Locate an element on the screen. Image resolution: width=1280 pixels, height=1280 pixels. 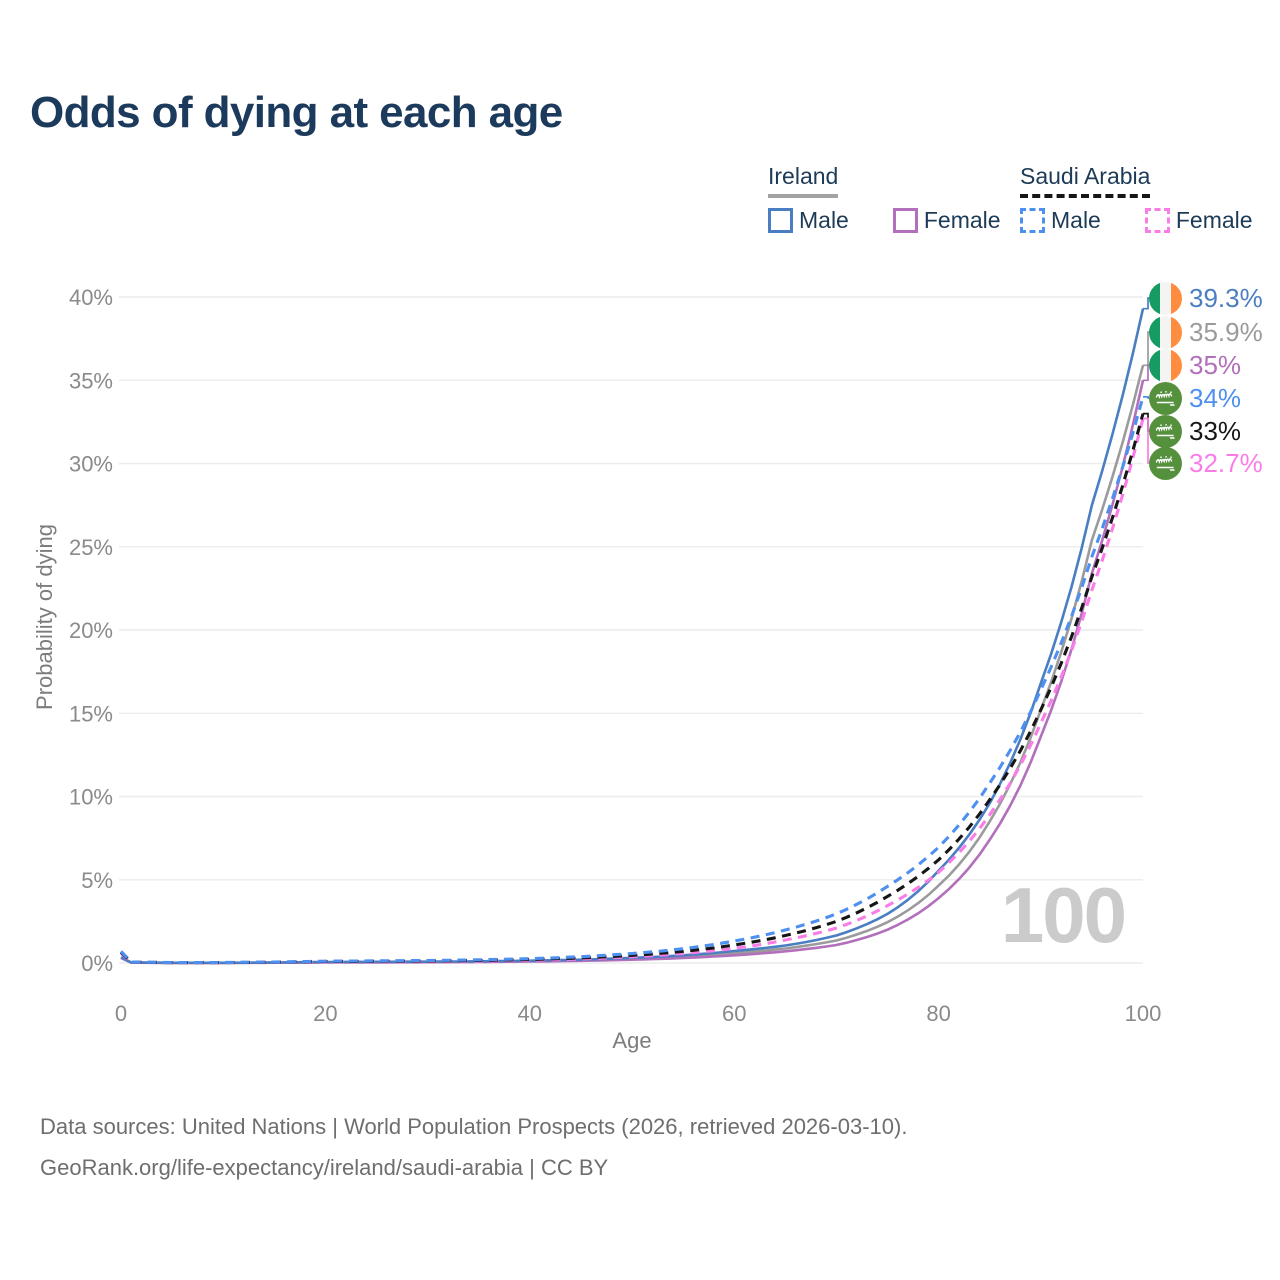
end-value: 34% is located at coordinates (1215, 397).